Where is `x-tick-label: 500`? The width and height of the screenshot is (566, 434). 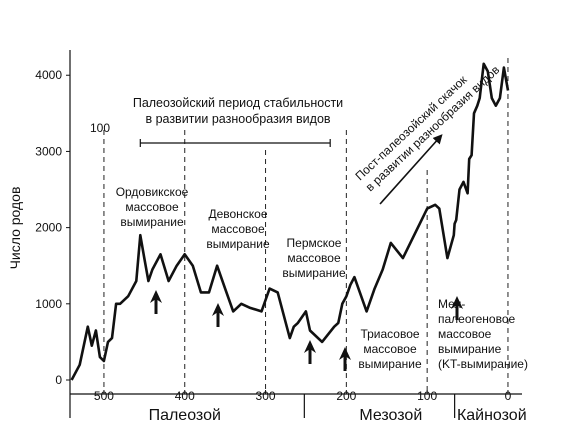
x-tick-label: 500 is located at coordinates (104, 396).